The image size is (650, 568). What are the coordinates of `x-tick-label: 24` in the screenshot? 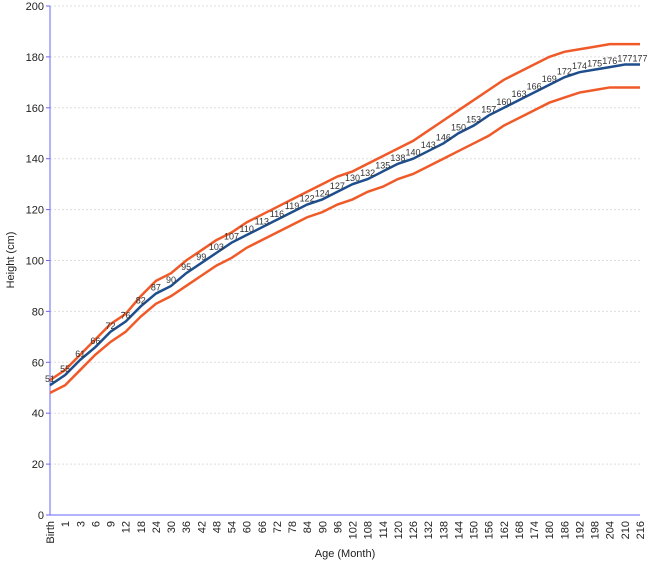 It's located at (157, 527).